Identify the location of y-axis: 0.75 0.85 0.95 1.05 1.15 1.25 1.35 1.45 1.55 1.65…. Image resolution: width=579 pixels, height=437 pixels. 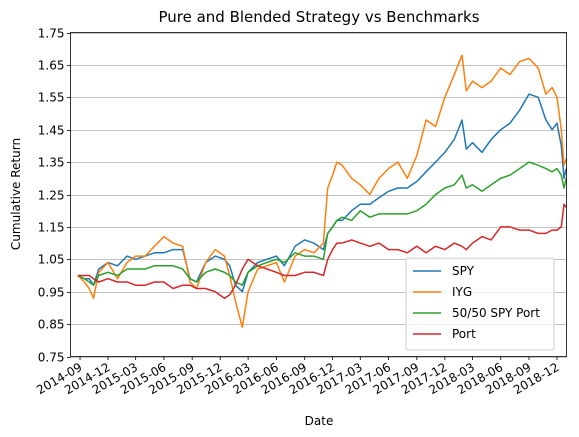
(54, 196).